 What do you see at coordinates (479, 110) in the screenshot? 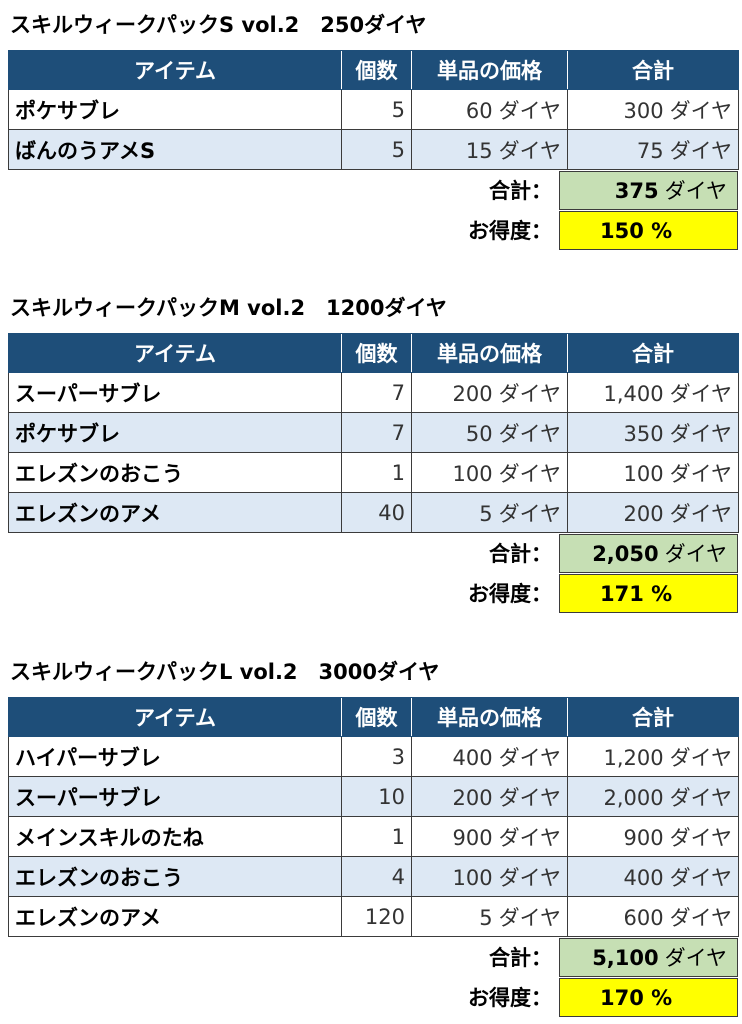
I see `item-unit-price: 60` at bounding box center [479, 110].